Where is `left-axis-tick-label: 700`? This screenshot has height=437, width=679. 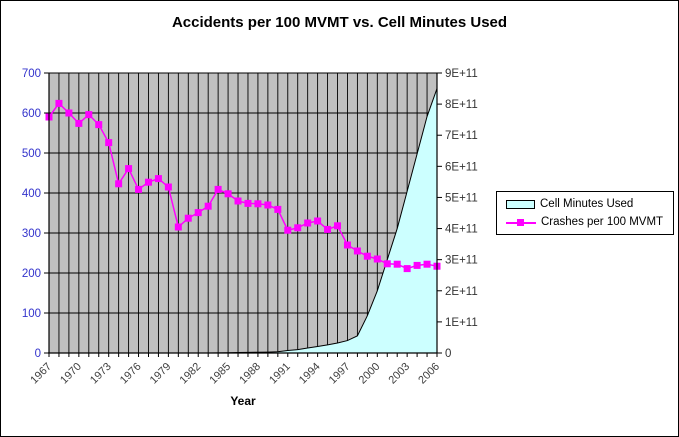 left-axis-tick-label: 700 is located at coordinates (31, 74).